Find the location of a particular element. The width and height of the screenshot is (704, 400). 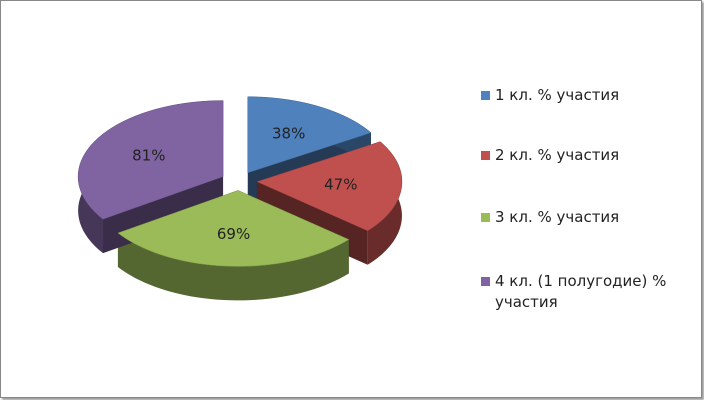

data-label: 81% is located at coordinates (148, 155).